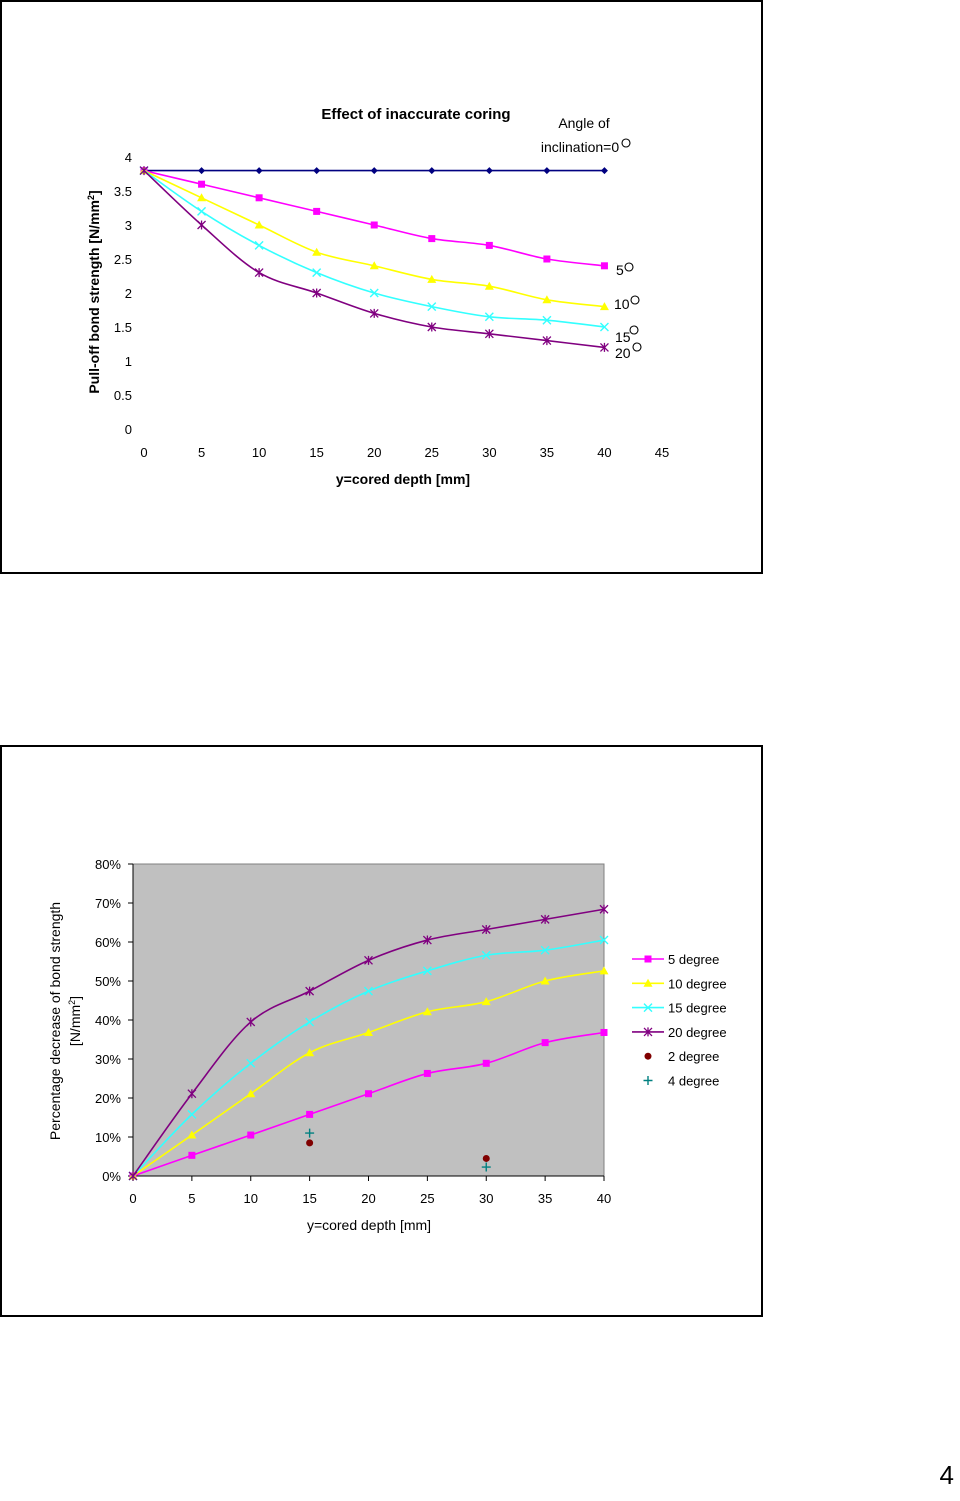 Image resolution: width=960 pixels, height=1501 pixels. Describe the element at coordinates (123, 259) in the screenshot. I see `y-tick-label: 2.5` at that location.